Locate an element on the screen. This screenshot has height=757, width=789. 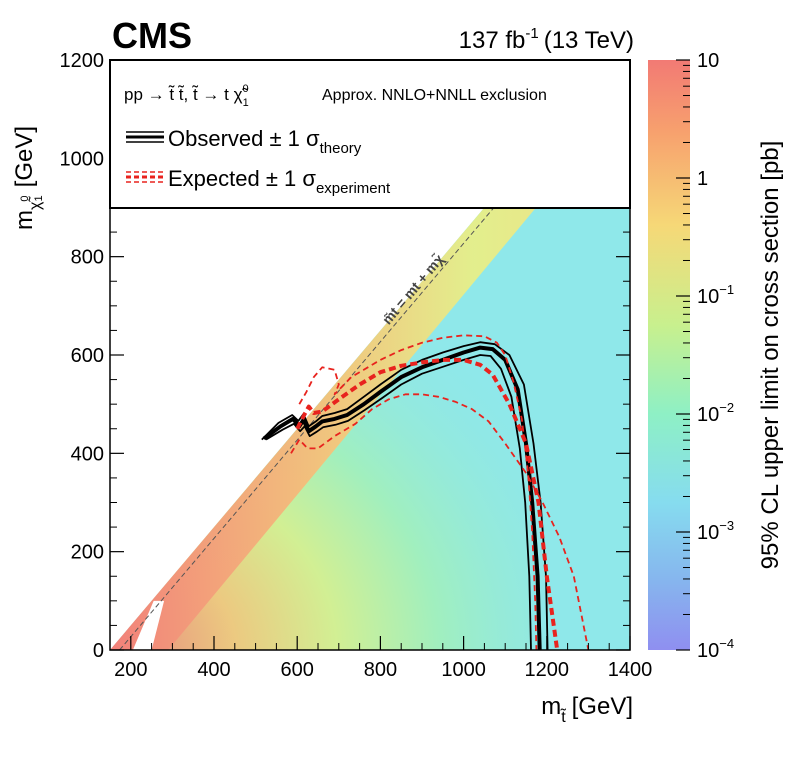
svg-text:mχ̃01[GeV]: mχ̃0 1[GeV] is located at coordinates (28, 178).